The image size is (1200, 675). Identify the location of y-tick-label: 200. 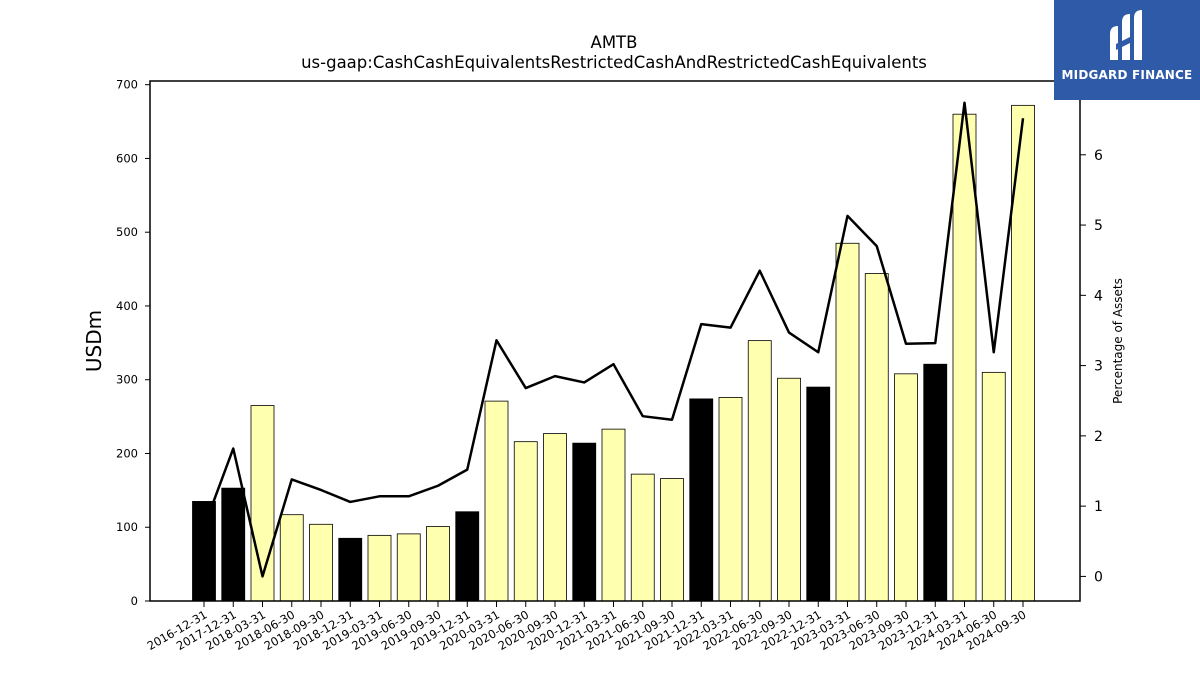
(127, 453).